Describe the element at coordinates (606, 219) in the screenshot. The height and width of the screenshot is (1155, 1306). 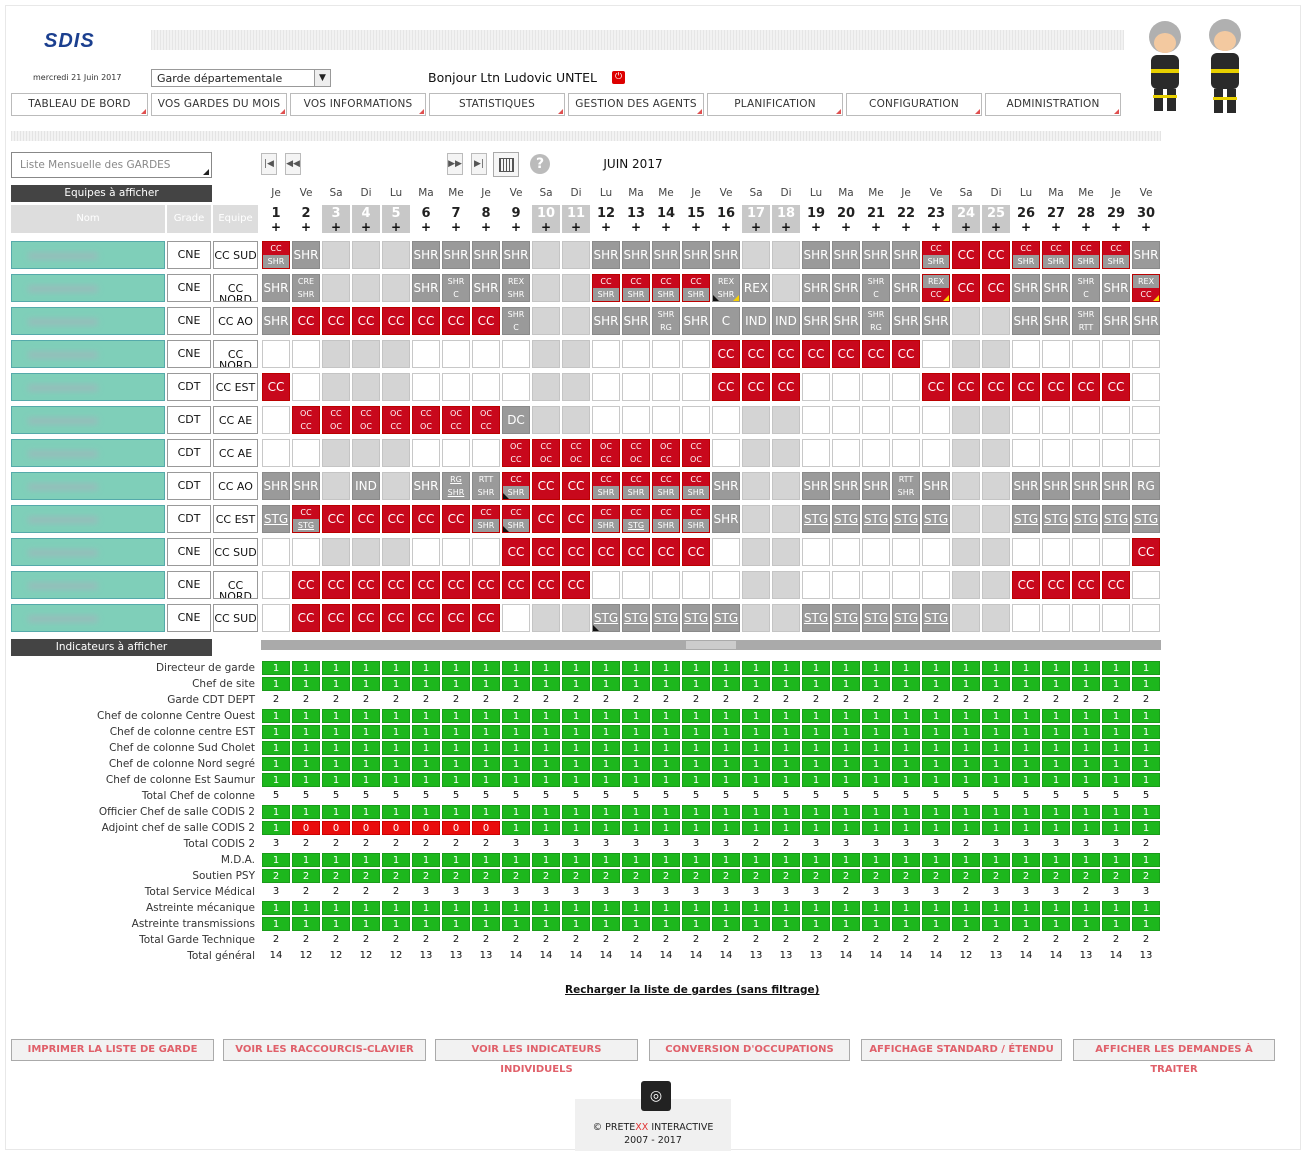
I see `day-number: 12 +` at that location.